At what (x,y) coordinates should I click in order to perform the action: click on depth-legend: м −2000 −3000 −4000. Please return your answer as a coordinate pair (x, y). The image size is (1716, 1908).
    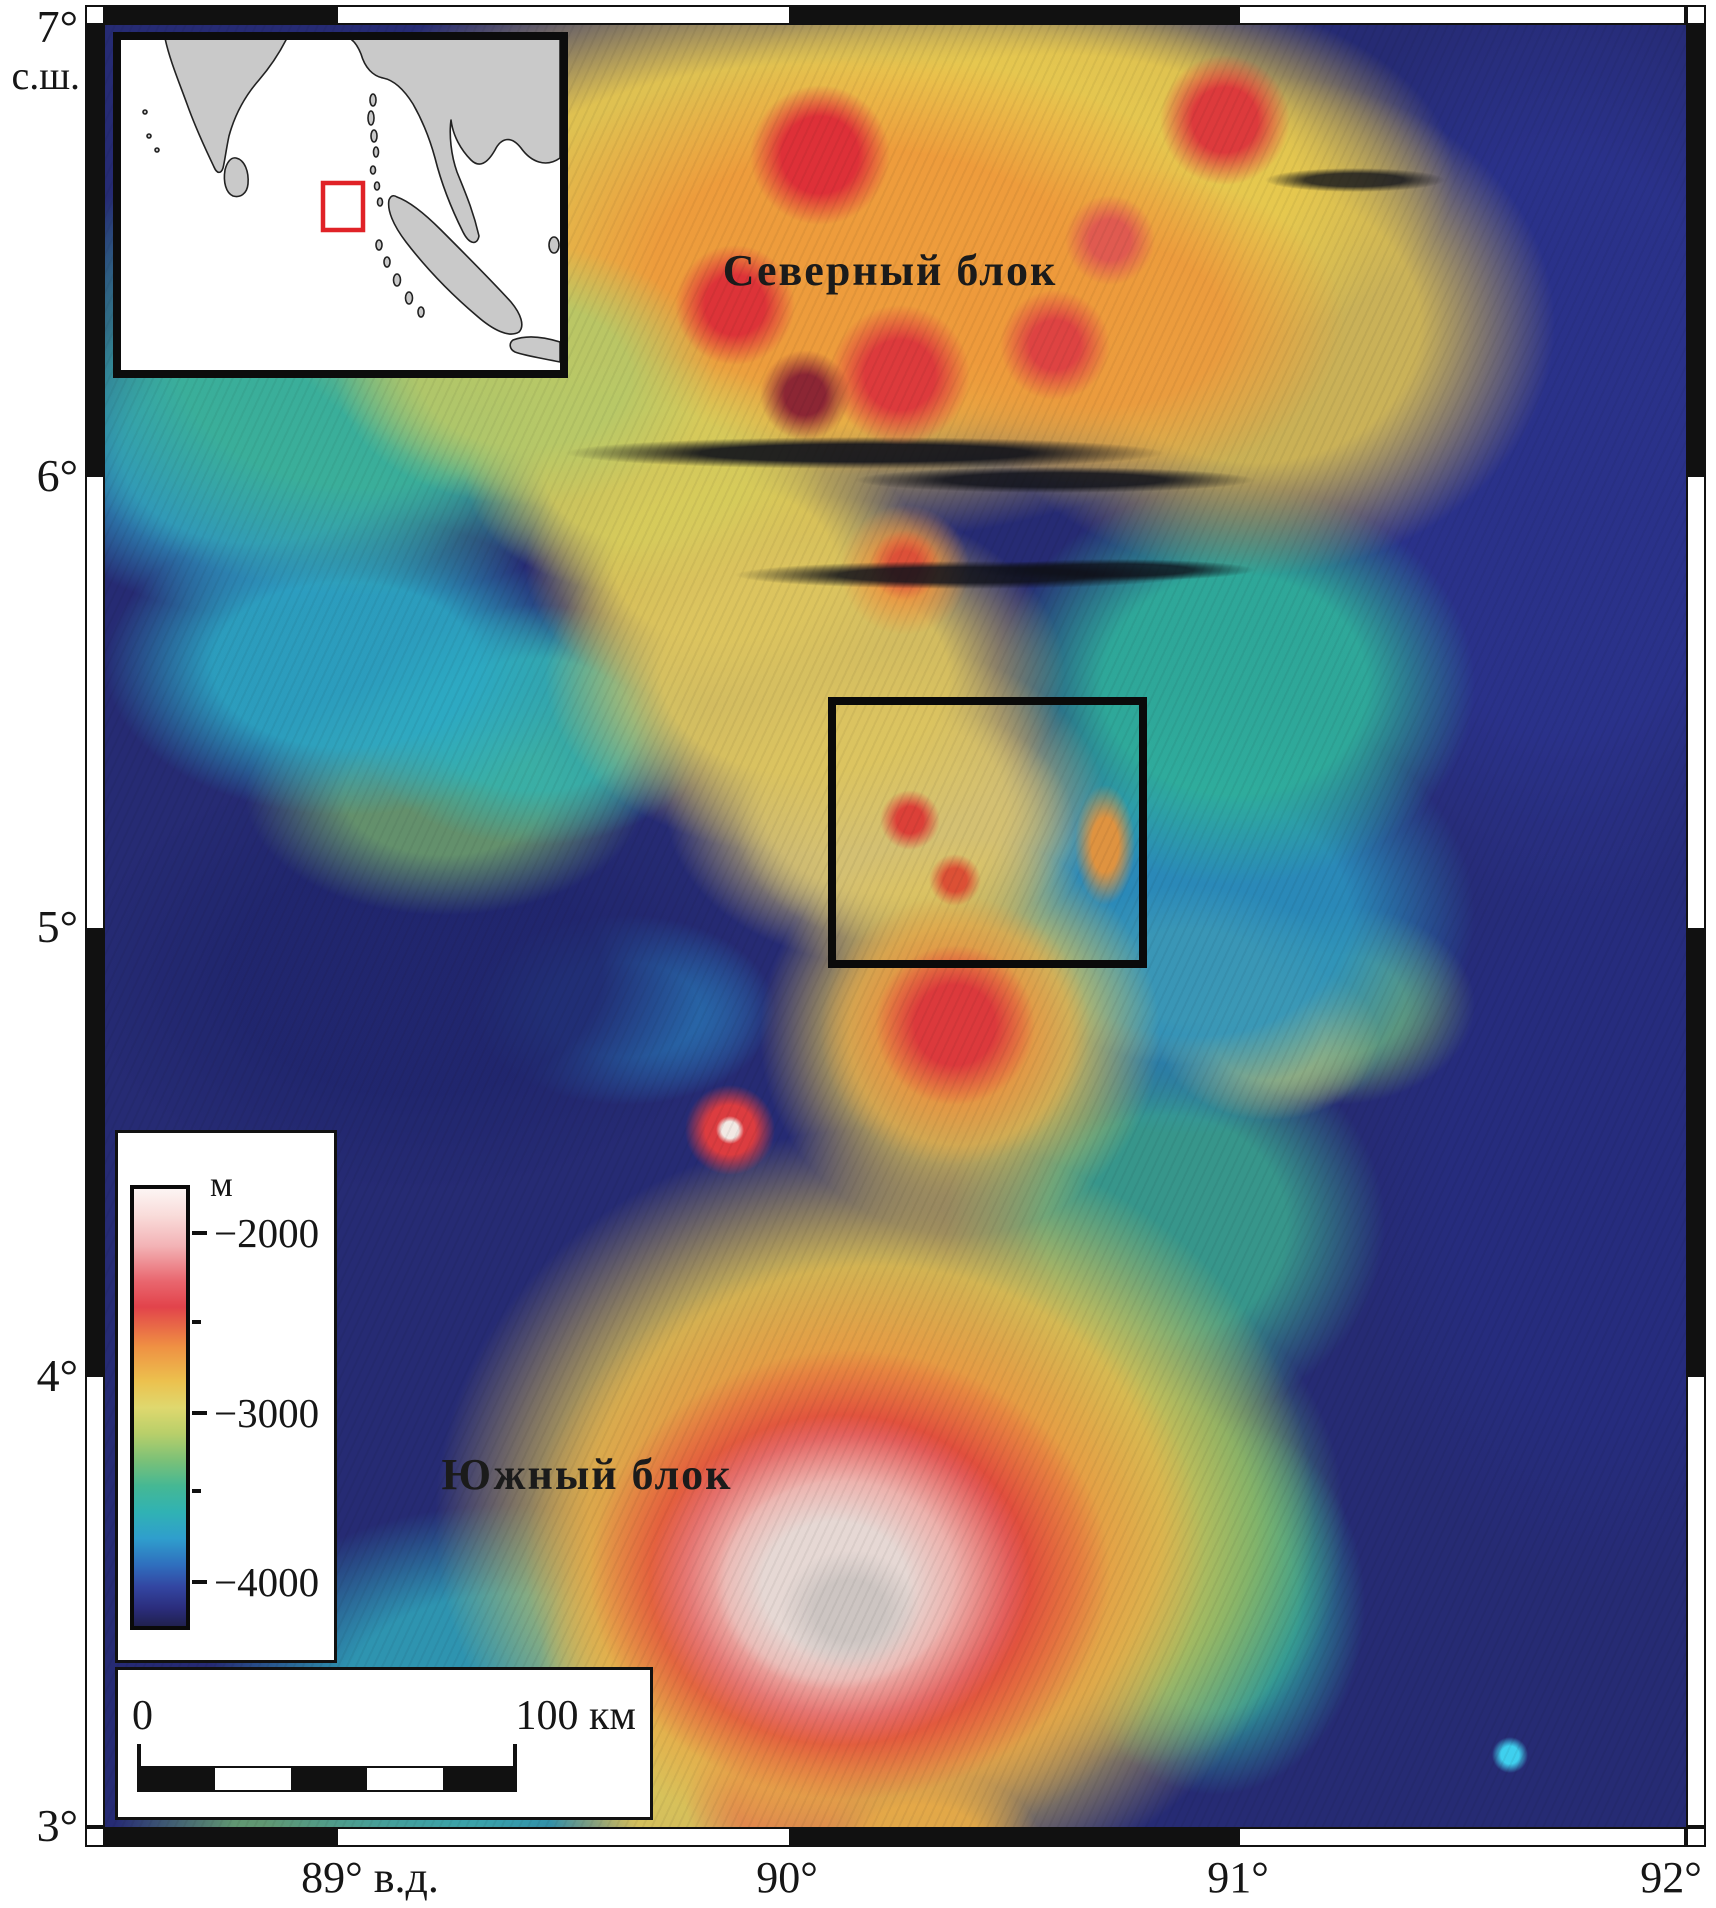
    Looking at the image, I should click on (226, 1396).